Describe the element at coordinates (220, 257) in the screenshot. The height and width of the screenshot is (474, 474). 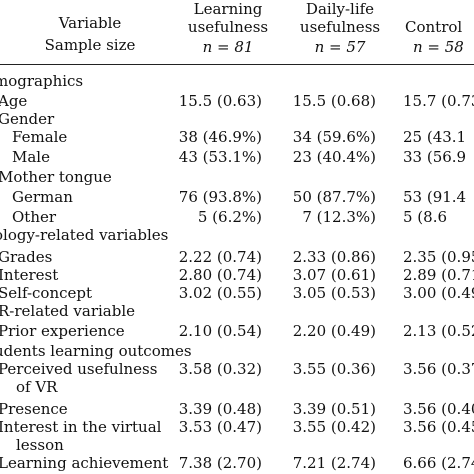
I see `cell-learning: 2.22 (0.74)` at that location.